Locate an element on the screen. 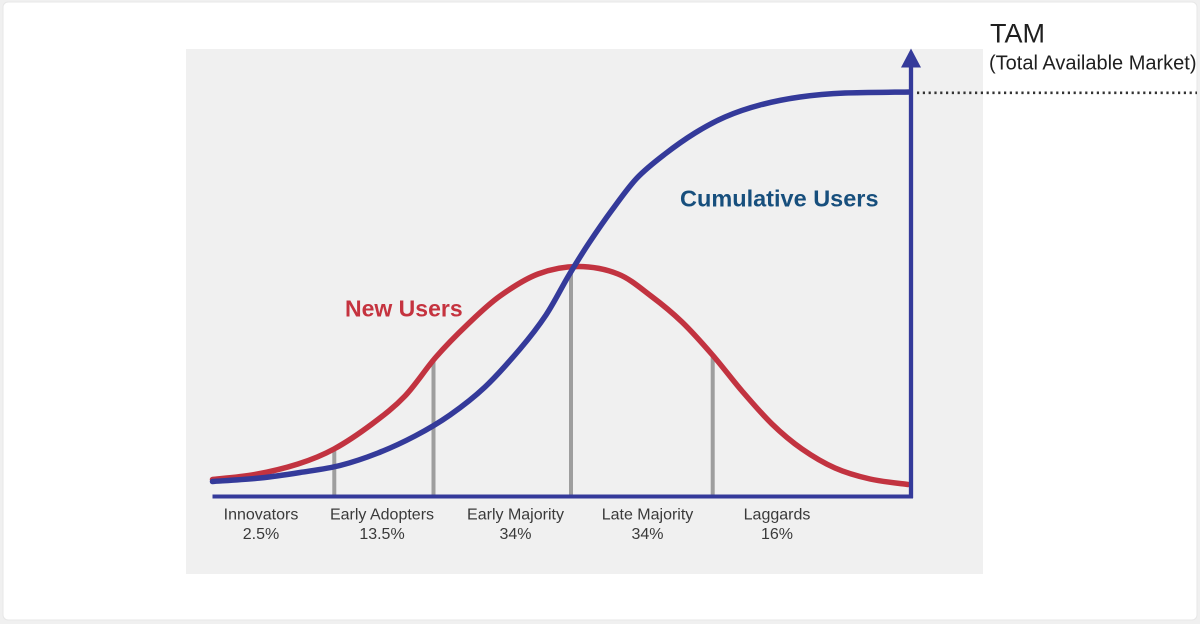 Image resolution: width=1200 pixels, height=624 pixels. svg-text: Early Majority is located at coordinates (515, 515).